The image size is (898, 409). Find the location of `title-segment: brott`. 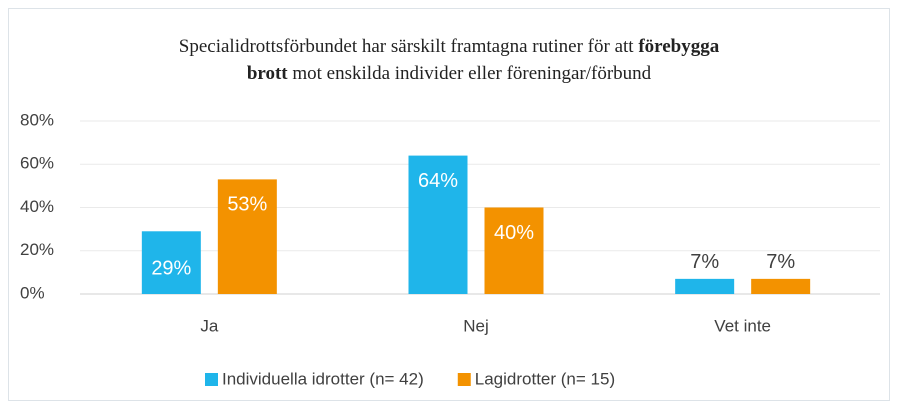

title-segment: brott is located at coordinates (267, 73).